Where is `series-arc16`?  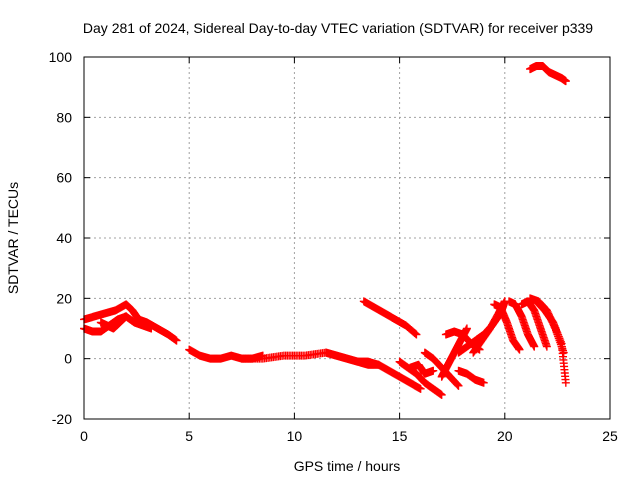
series-arc16 is located at coordinates (507, 327).